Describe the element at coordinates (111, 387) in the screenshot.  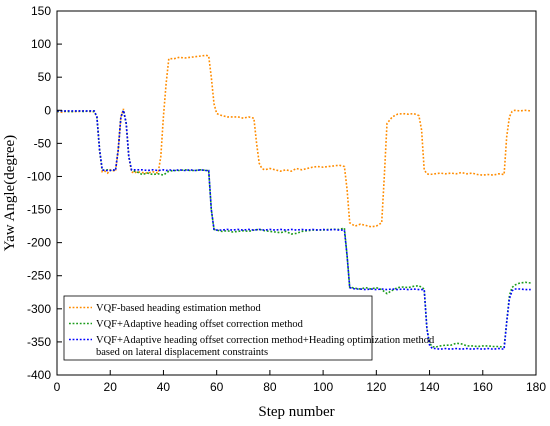
I see `x-tick-label: 20` at that location.